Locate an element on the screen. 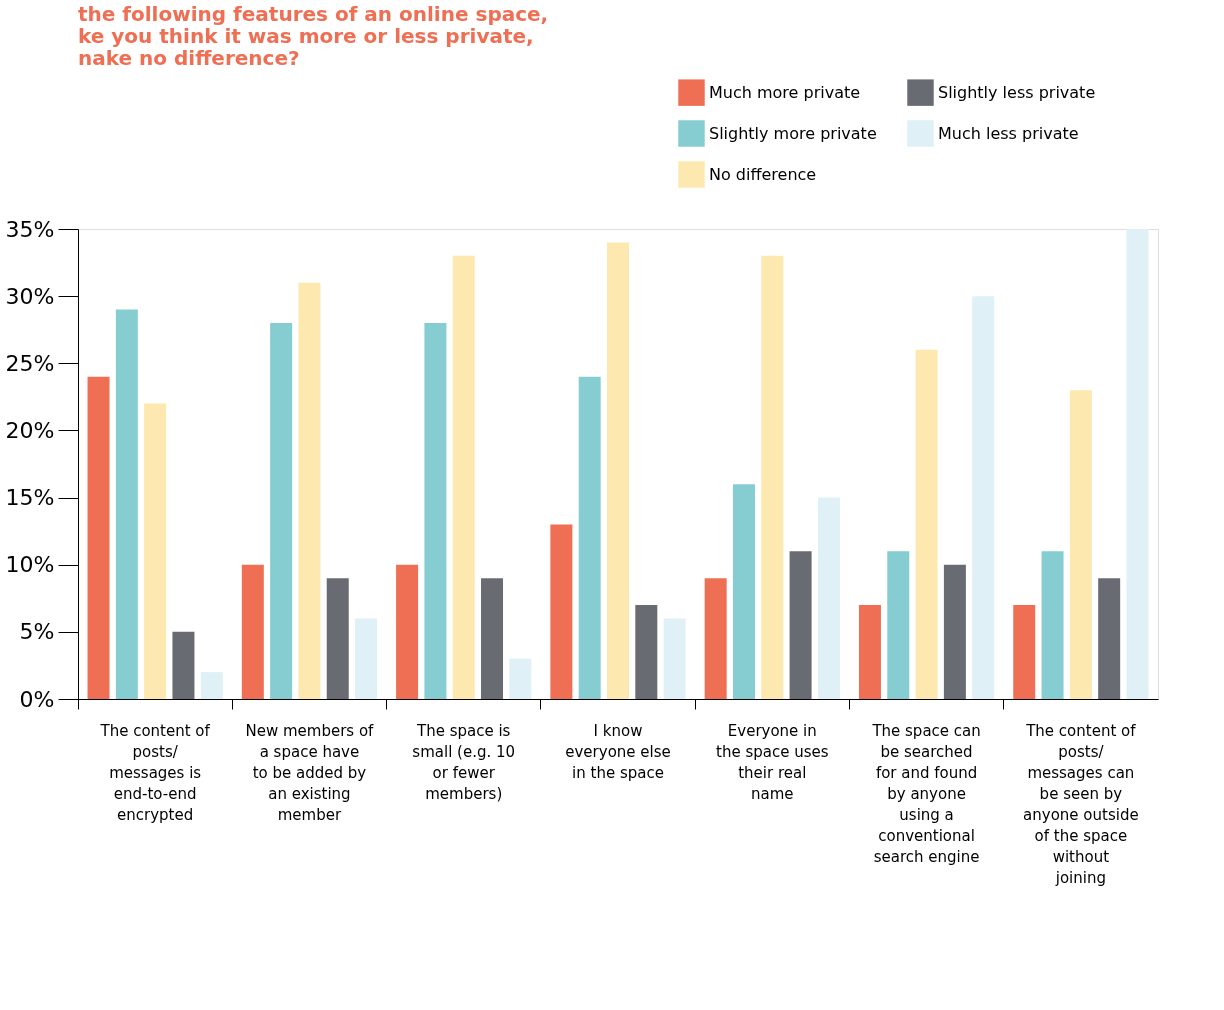 Image resolution: width=1224 pixels, height=1010 pixels. text: ke you think it was more or less private, is located at coordinates (306, 36).